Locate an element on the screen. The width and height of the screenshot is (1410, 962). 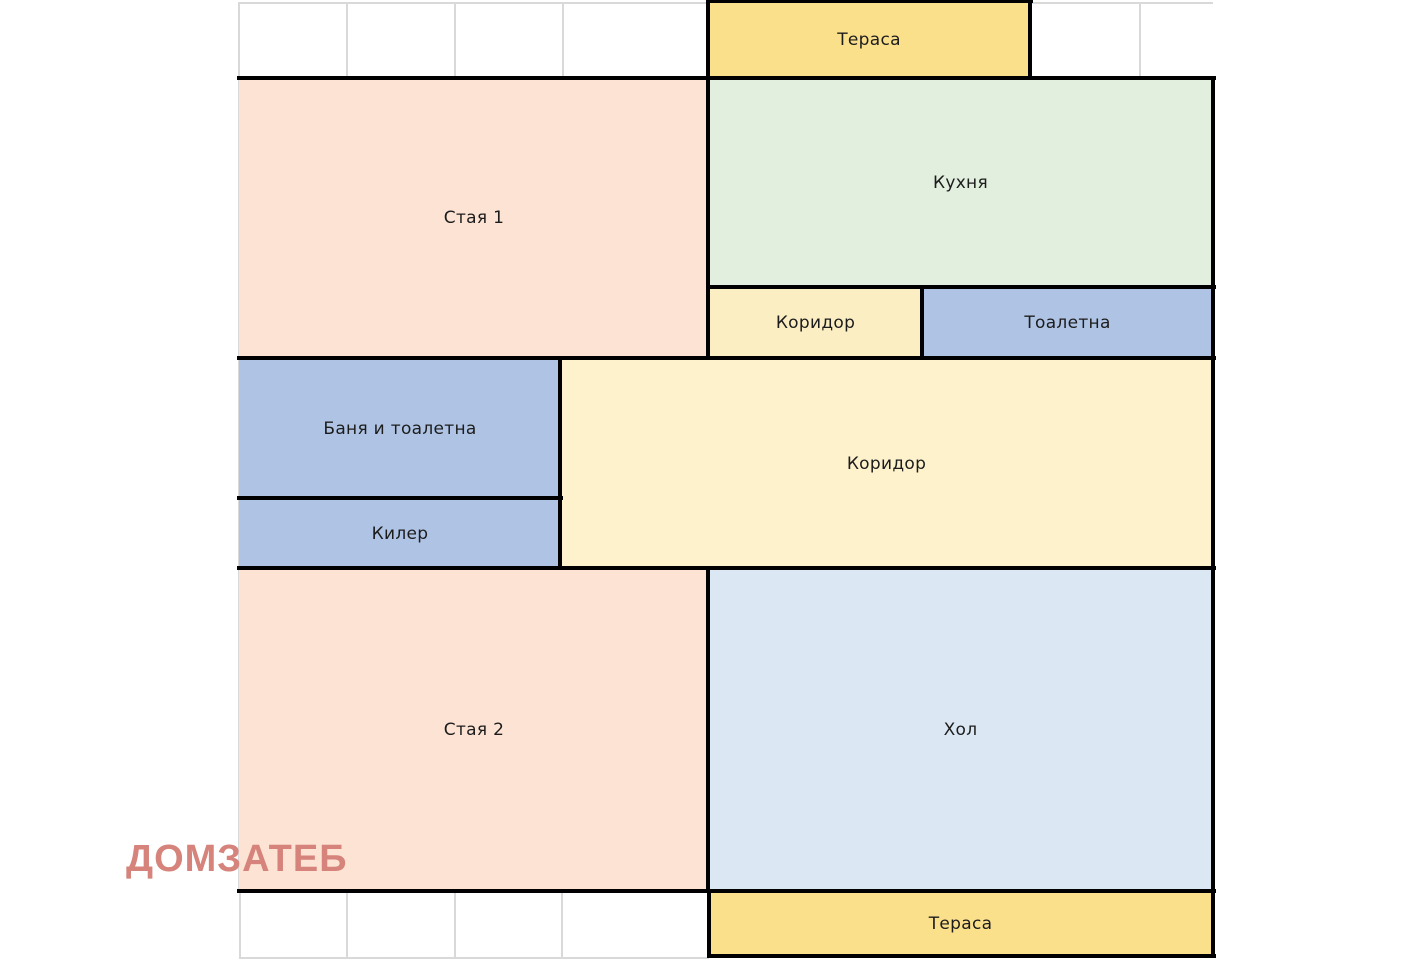
room-2: Стая 2 is located at coordinates (474, 730).